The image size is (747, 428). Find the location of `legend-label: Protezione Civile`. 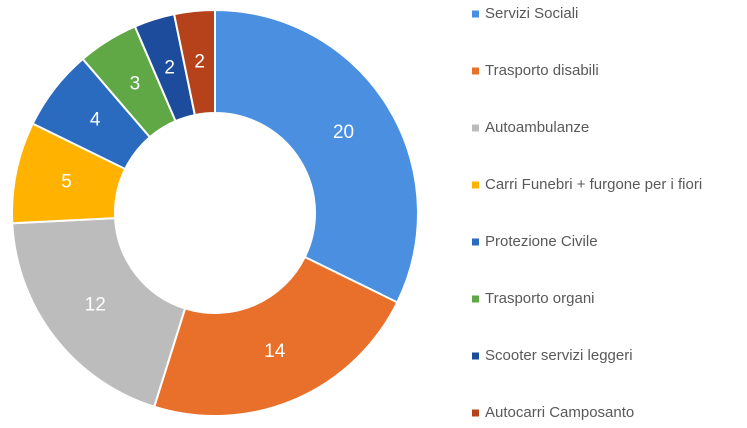

legend-label: Protezione Civile is located at coordinates (541, 241).